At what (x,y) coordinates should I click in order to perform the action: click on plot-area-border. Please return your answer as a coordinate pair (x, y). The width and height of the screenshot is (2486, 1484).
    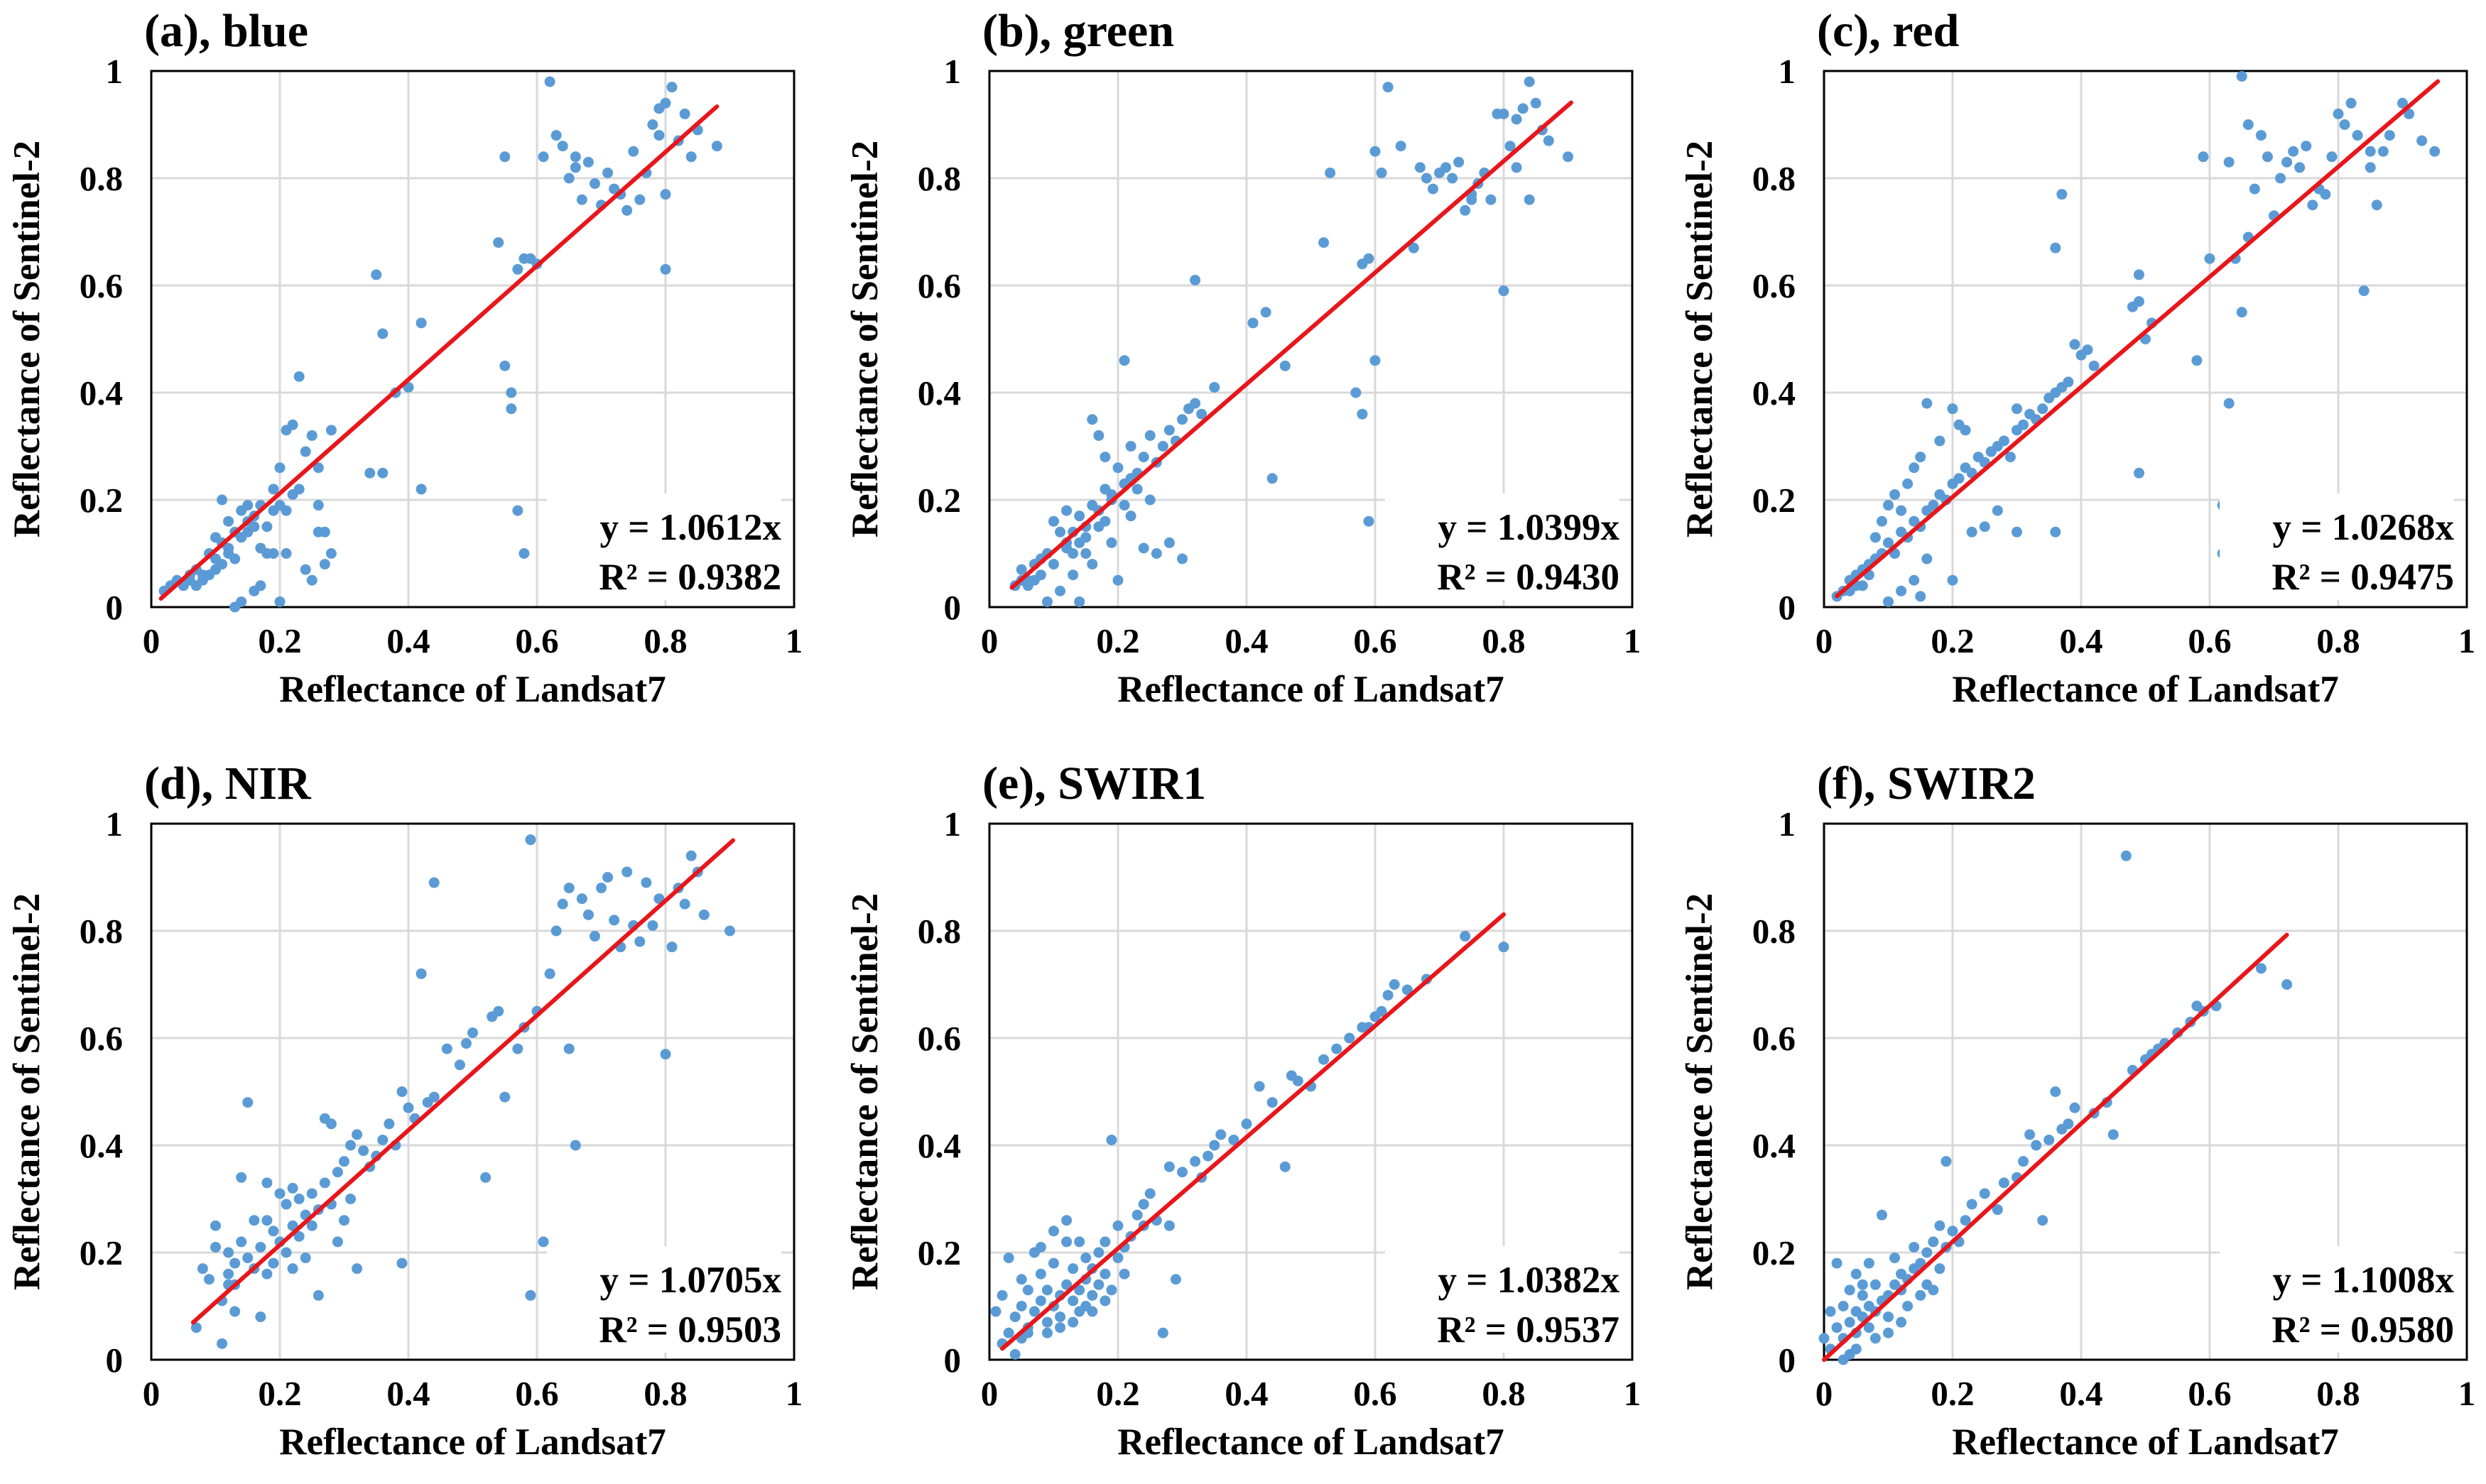
    Looking at the image, I should click on (473, 1091).